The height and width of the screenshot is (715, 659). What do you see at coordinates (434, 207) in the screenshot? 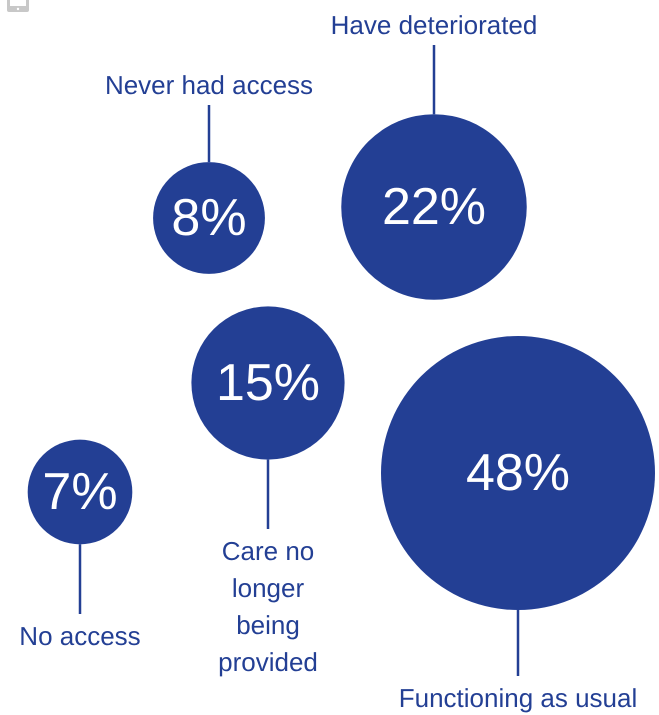
I see `data-label: 22%` at bounding box center [434, 207].